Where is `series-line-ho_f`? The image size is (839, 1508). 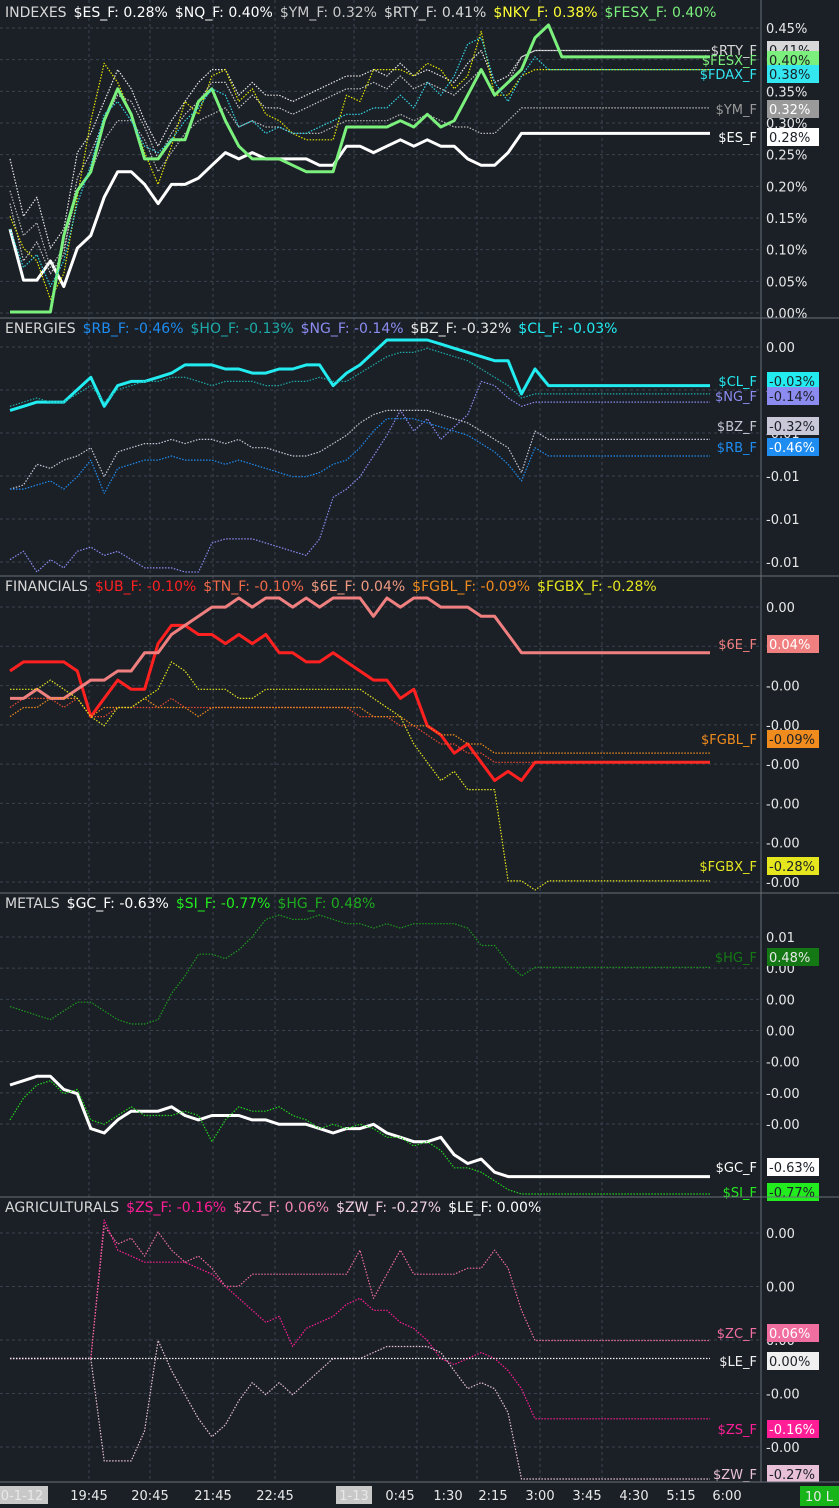
series-line-ho_f is located at coordinates (359, 377).